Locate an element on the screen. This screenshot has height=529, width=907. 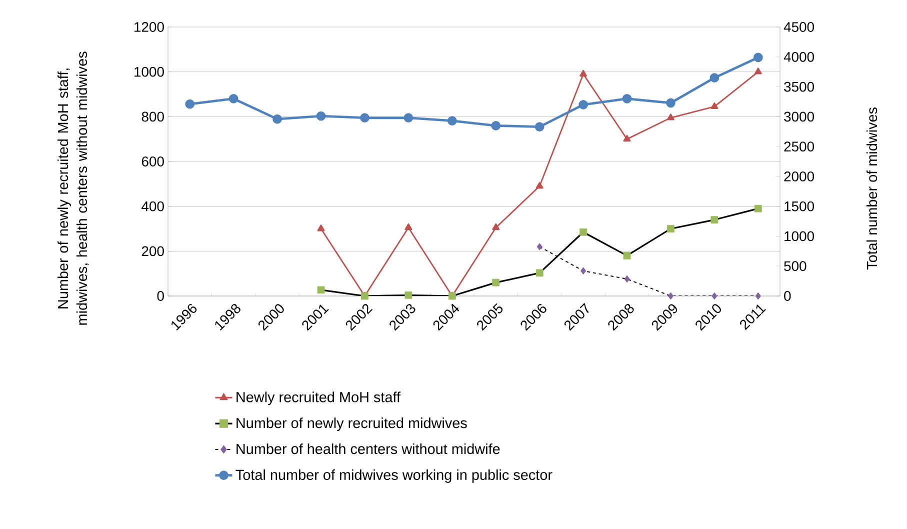
y2-tick-label: 2500 is located at coordinates (799, 147).